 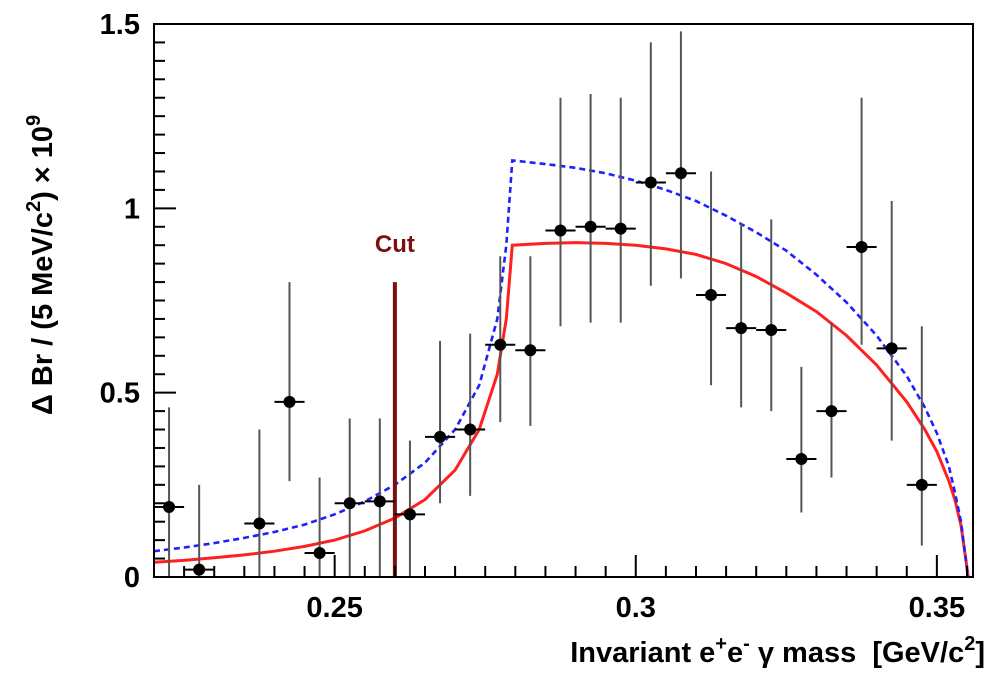 I want to click on x-tick-label: 0.25, so click(x=334, y=608).